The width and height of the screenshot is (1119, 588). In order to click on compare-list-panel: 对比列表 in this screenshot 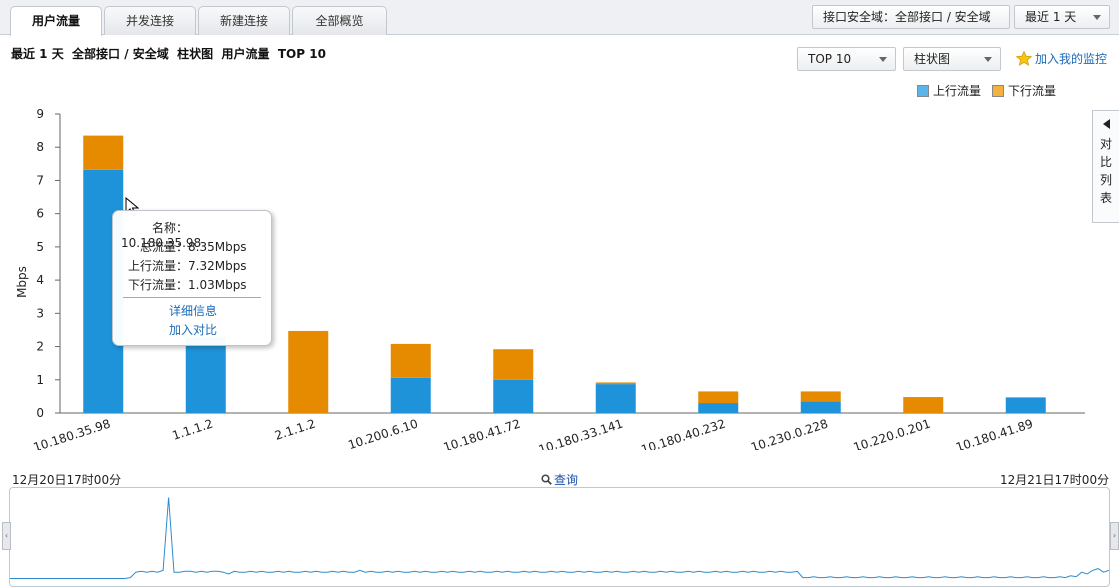, I will do `click(1105, 166)`.